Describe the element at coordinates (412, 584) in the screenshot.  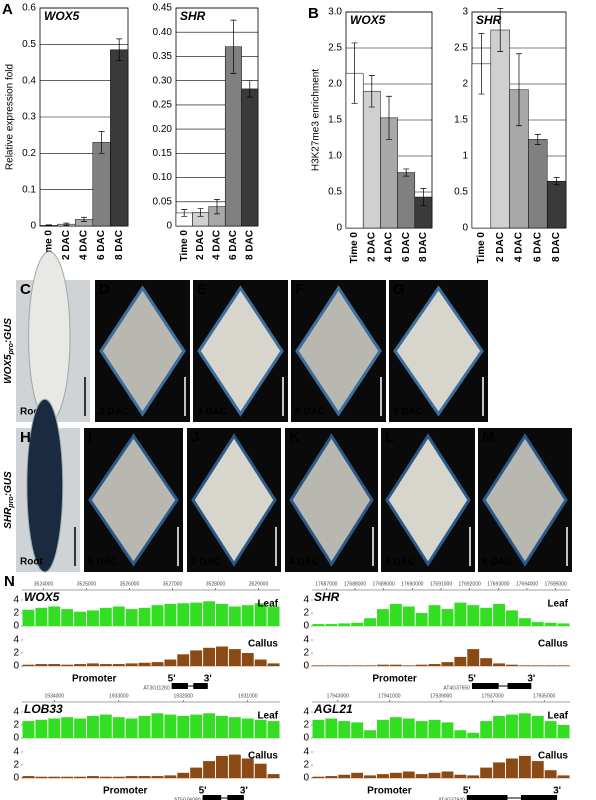
I see `coordinate: 17690000` at that location.